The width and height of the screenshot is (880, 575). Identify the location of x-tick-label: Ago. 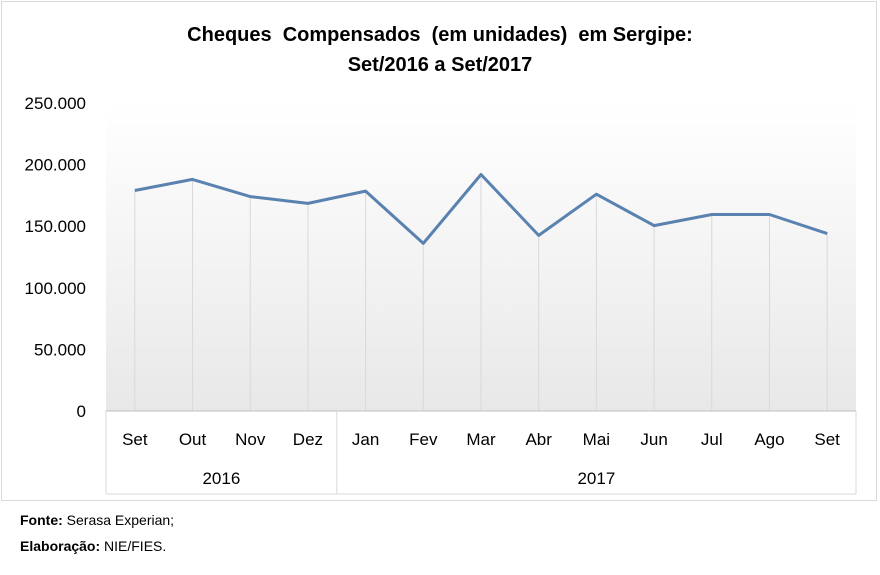
(769, 439).